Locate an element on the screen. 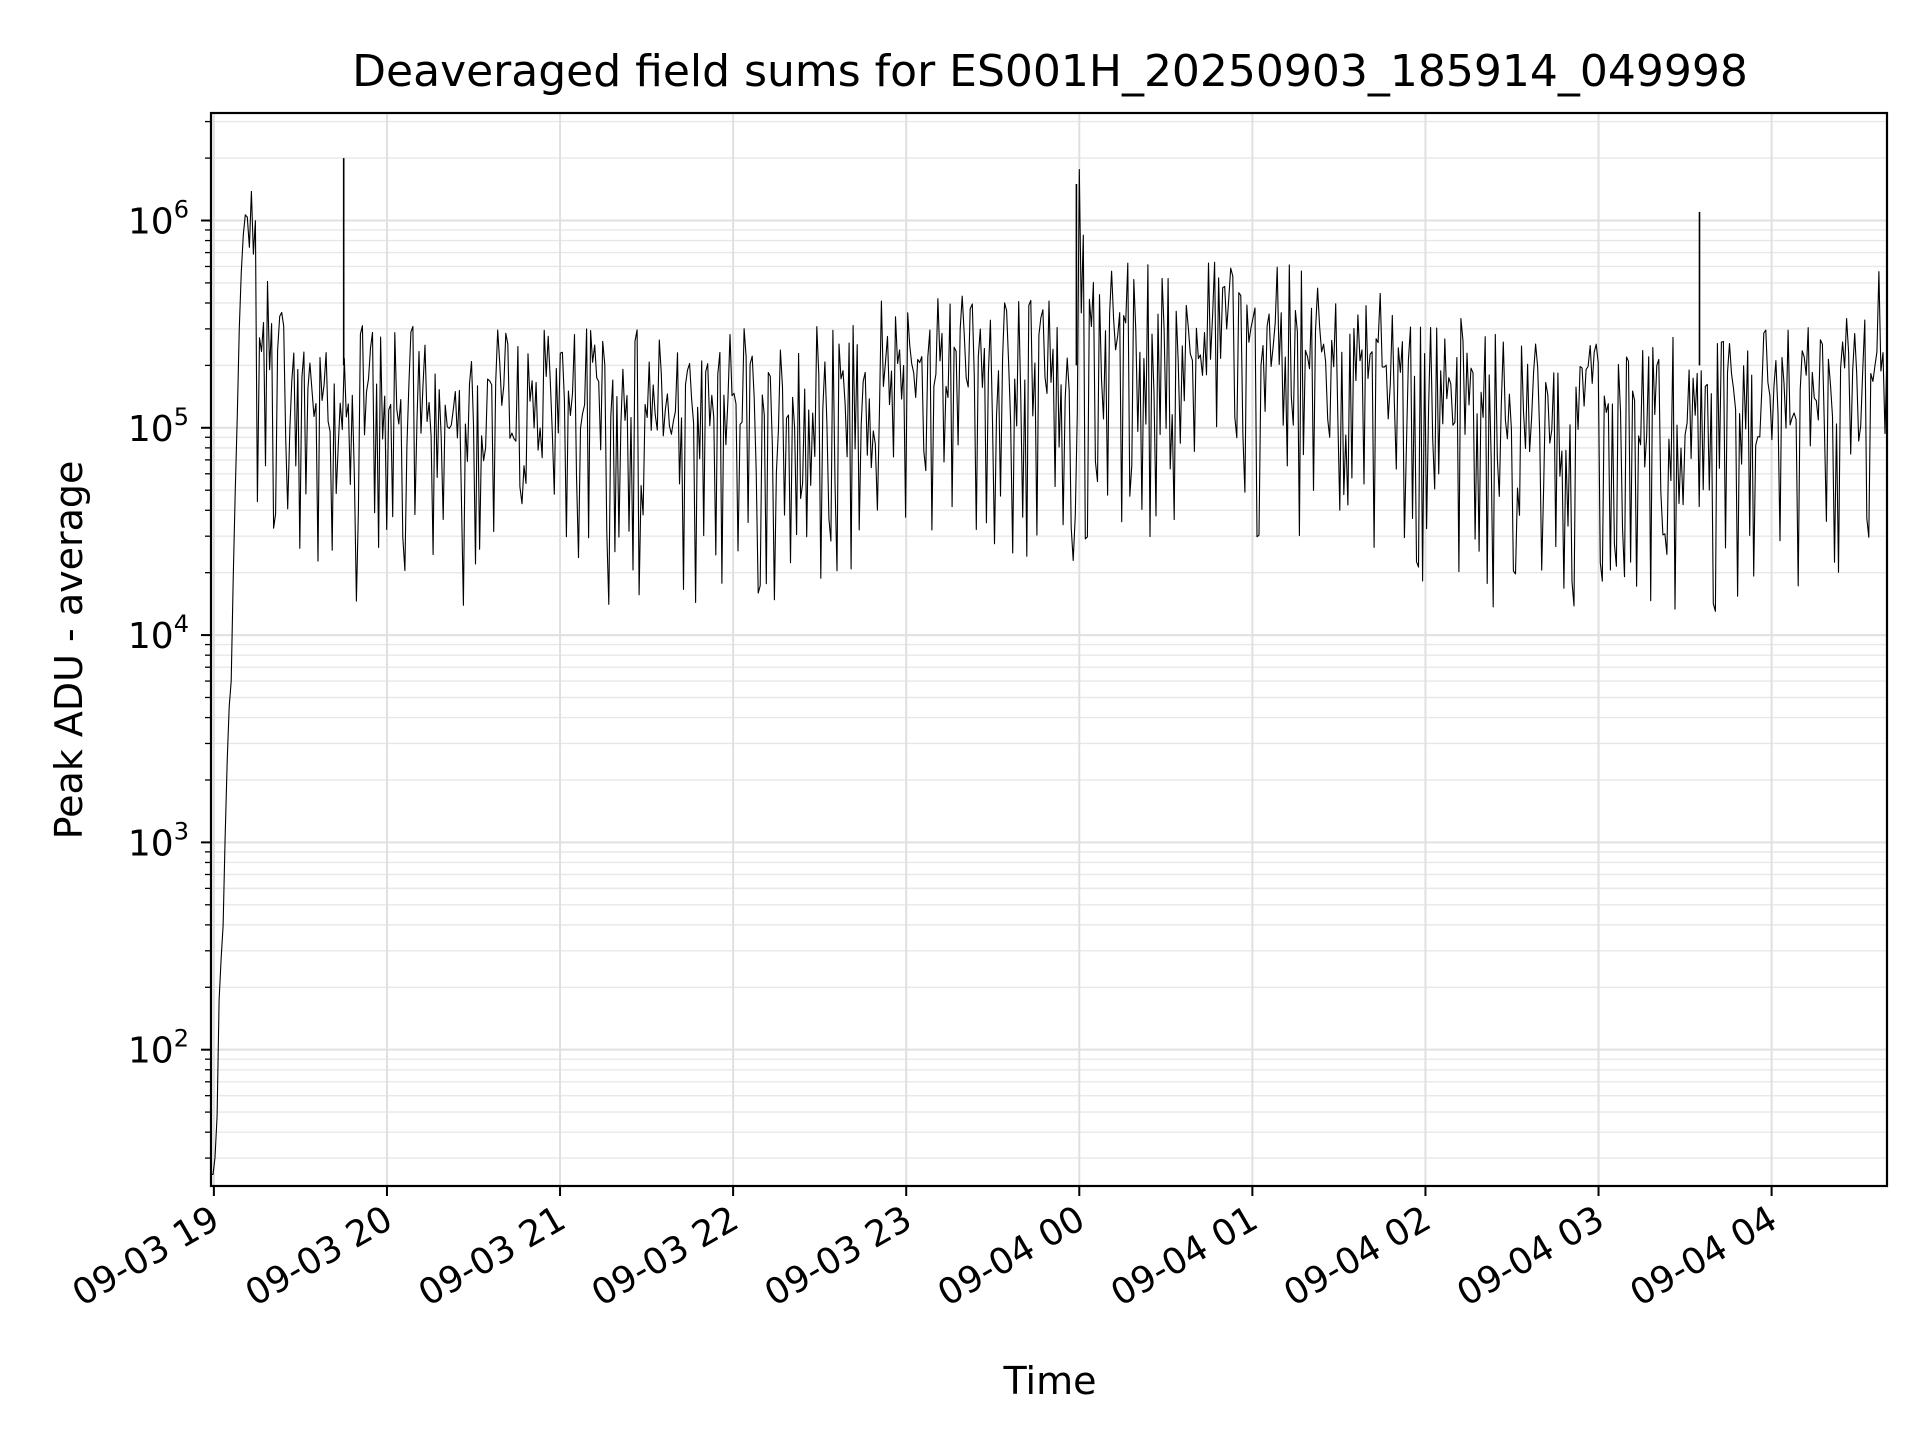  y-tick-label: 10⁵ is located at coordinates (158, 426).